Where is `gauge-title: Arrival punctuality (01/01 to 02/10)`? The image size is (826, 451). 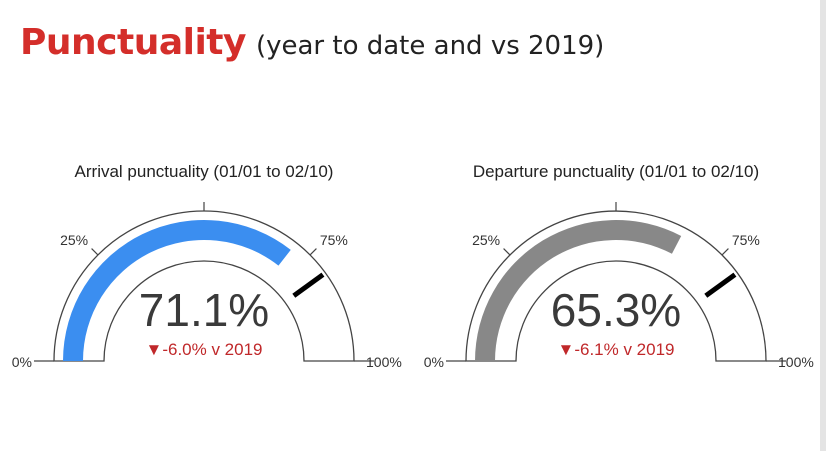 gauge-title: Arrival punctuality (01/01 to 02/10) is located at coordinates (204, 171).